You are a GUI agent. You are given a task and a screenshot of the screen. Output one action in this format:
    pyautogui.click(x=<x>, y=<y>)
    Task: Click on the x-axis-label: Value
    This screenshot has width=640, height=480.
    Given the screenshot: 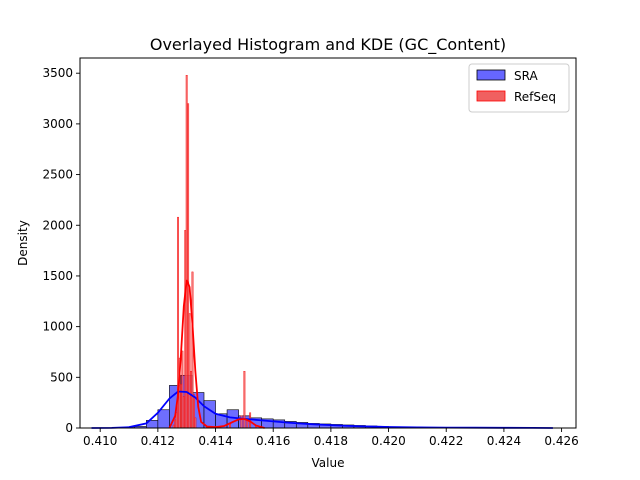 What is the action you would take?
    pyautogui.click(x=328, y=463)
    